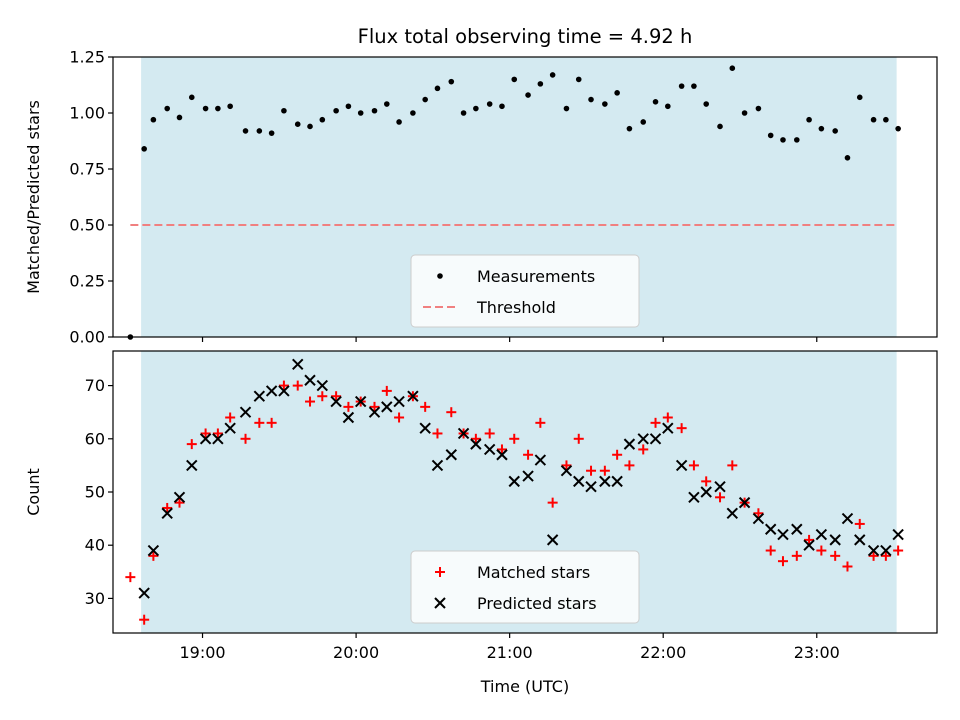  I want to click on legend-label: Threshold, so click(516, 307).